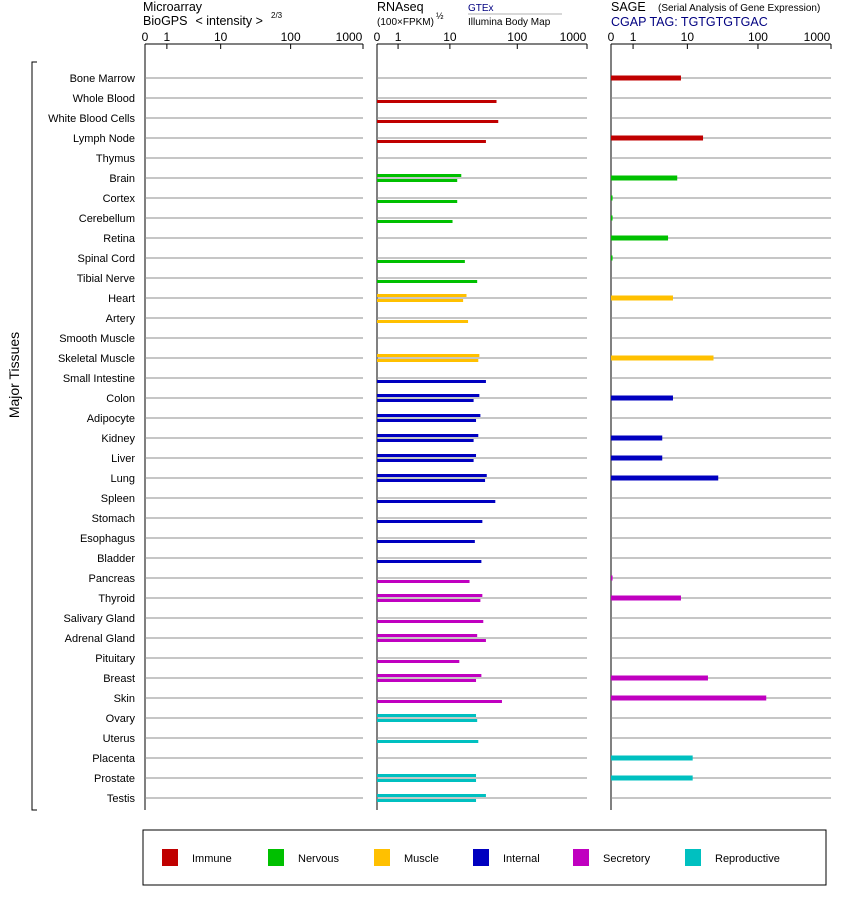  I want to click on illumina-label: Illumina Body Map, so click(509, 22).